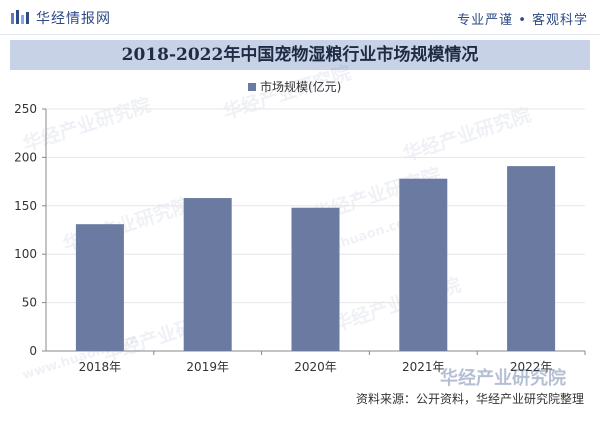  What do you see at coordinates (25, 157) in the screenshot?
I see `y-tick-label: 200` at bounding box center [25, 157].